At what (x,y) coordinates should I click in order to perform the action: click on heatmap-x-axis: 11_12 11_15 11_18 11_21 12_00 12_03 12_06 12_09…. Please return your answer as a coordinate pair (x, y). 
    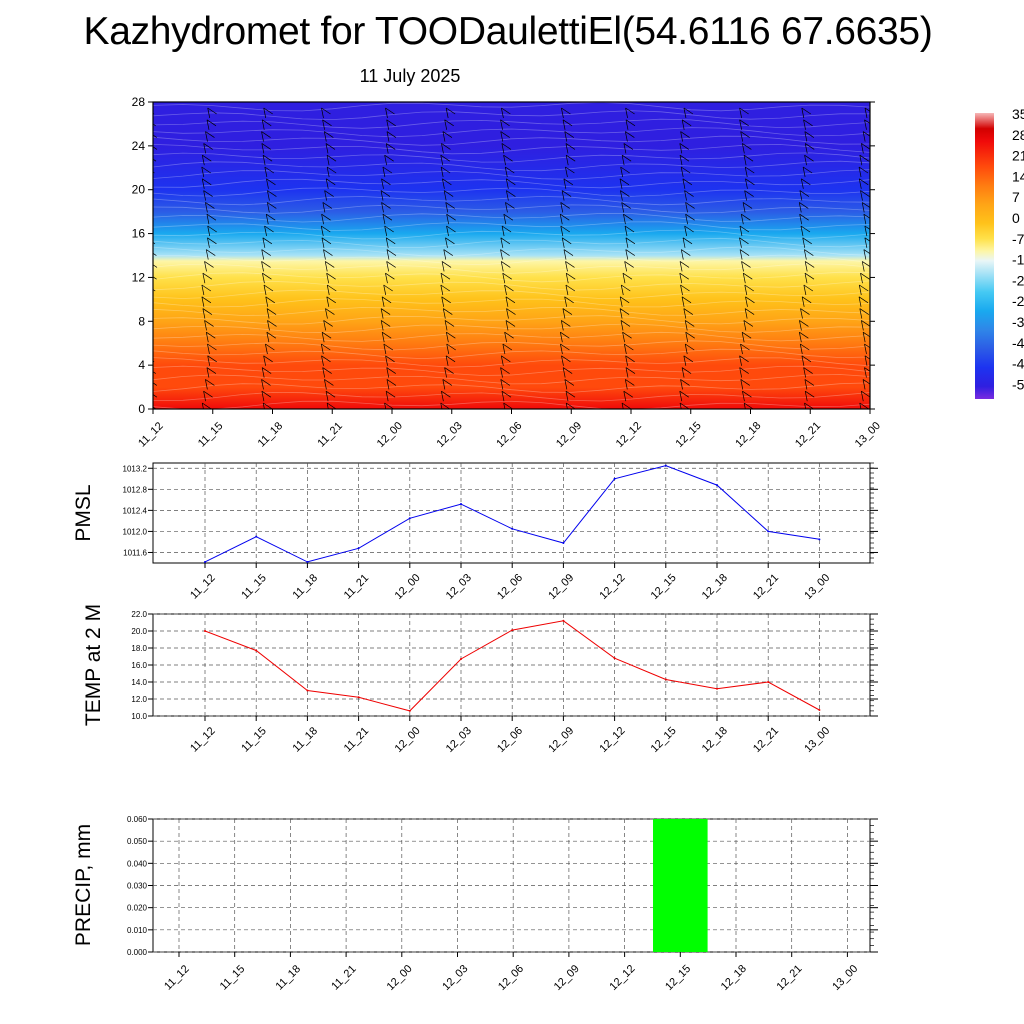
    Looking at the image, I should click on (509, 429).